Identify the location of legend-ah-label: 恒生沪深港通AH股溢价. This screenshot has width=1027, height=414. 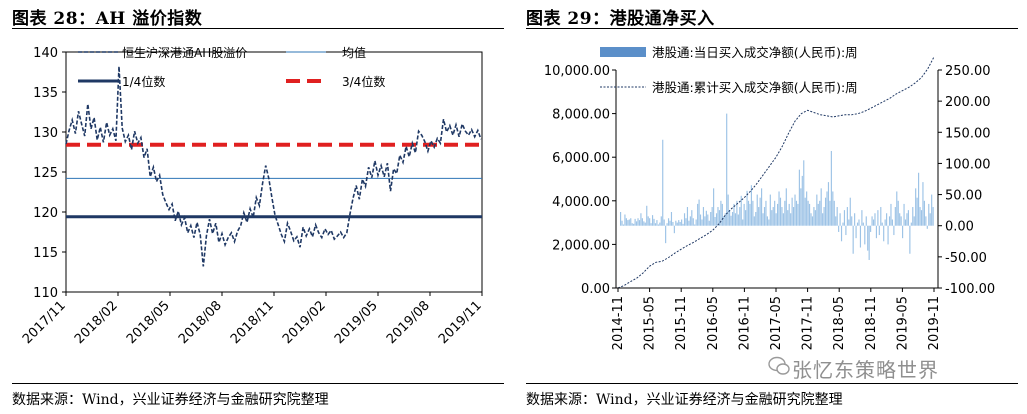
(184, 53).